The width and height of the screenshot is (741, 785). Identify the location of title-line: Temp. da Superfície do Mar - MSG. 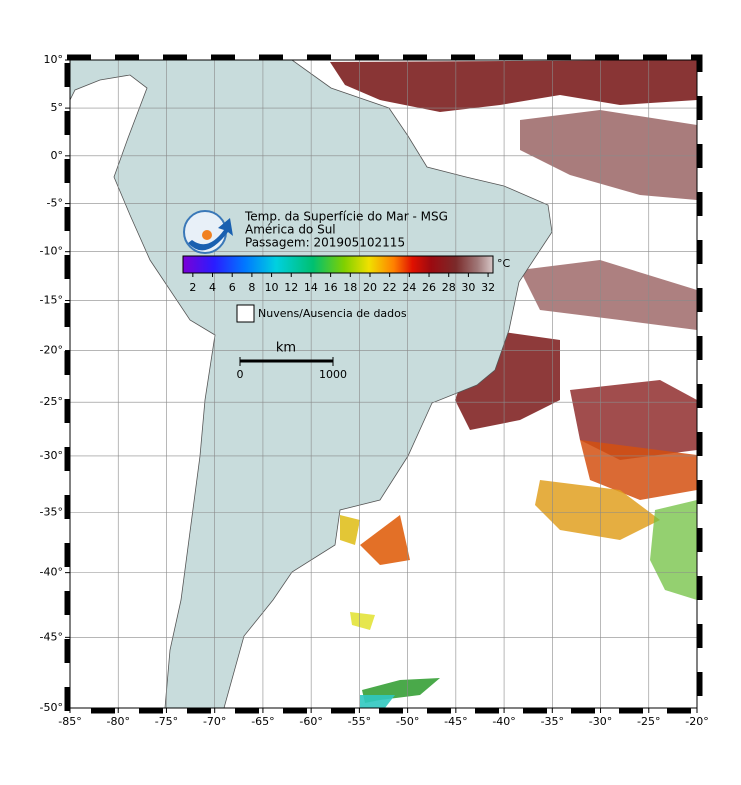
(346, 217).